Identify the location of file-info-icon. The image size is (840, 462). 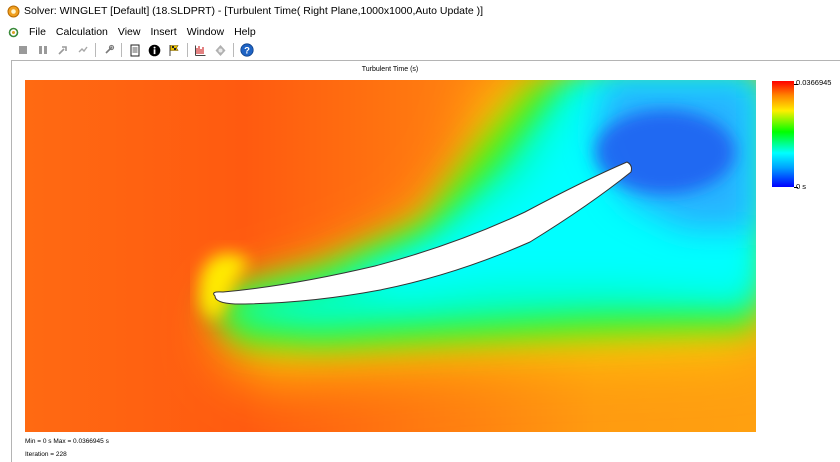
(134, 50).